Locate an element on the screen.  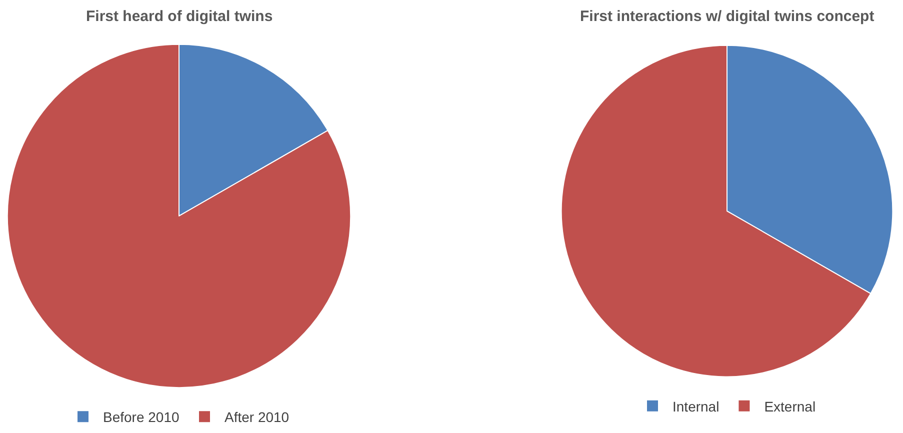
legend-label: Before 2010 is located at coordinates (141, 417).